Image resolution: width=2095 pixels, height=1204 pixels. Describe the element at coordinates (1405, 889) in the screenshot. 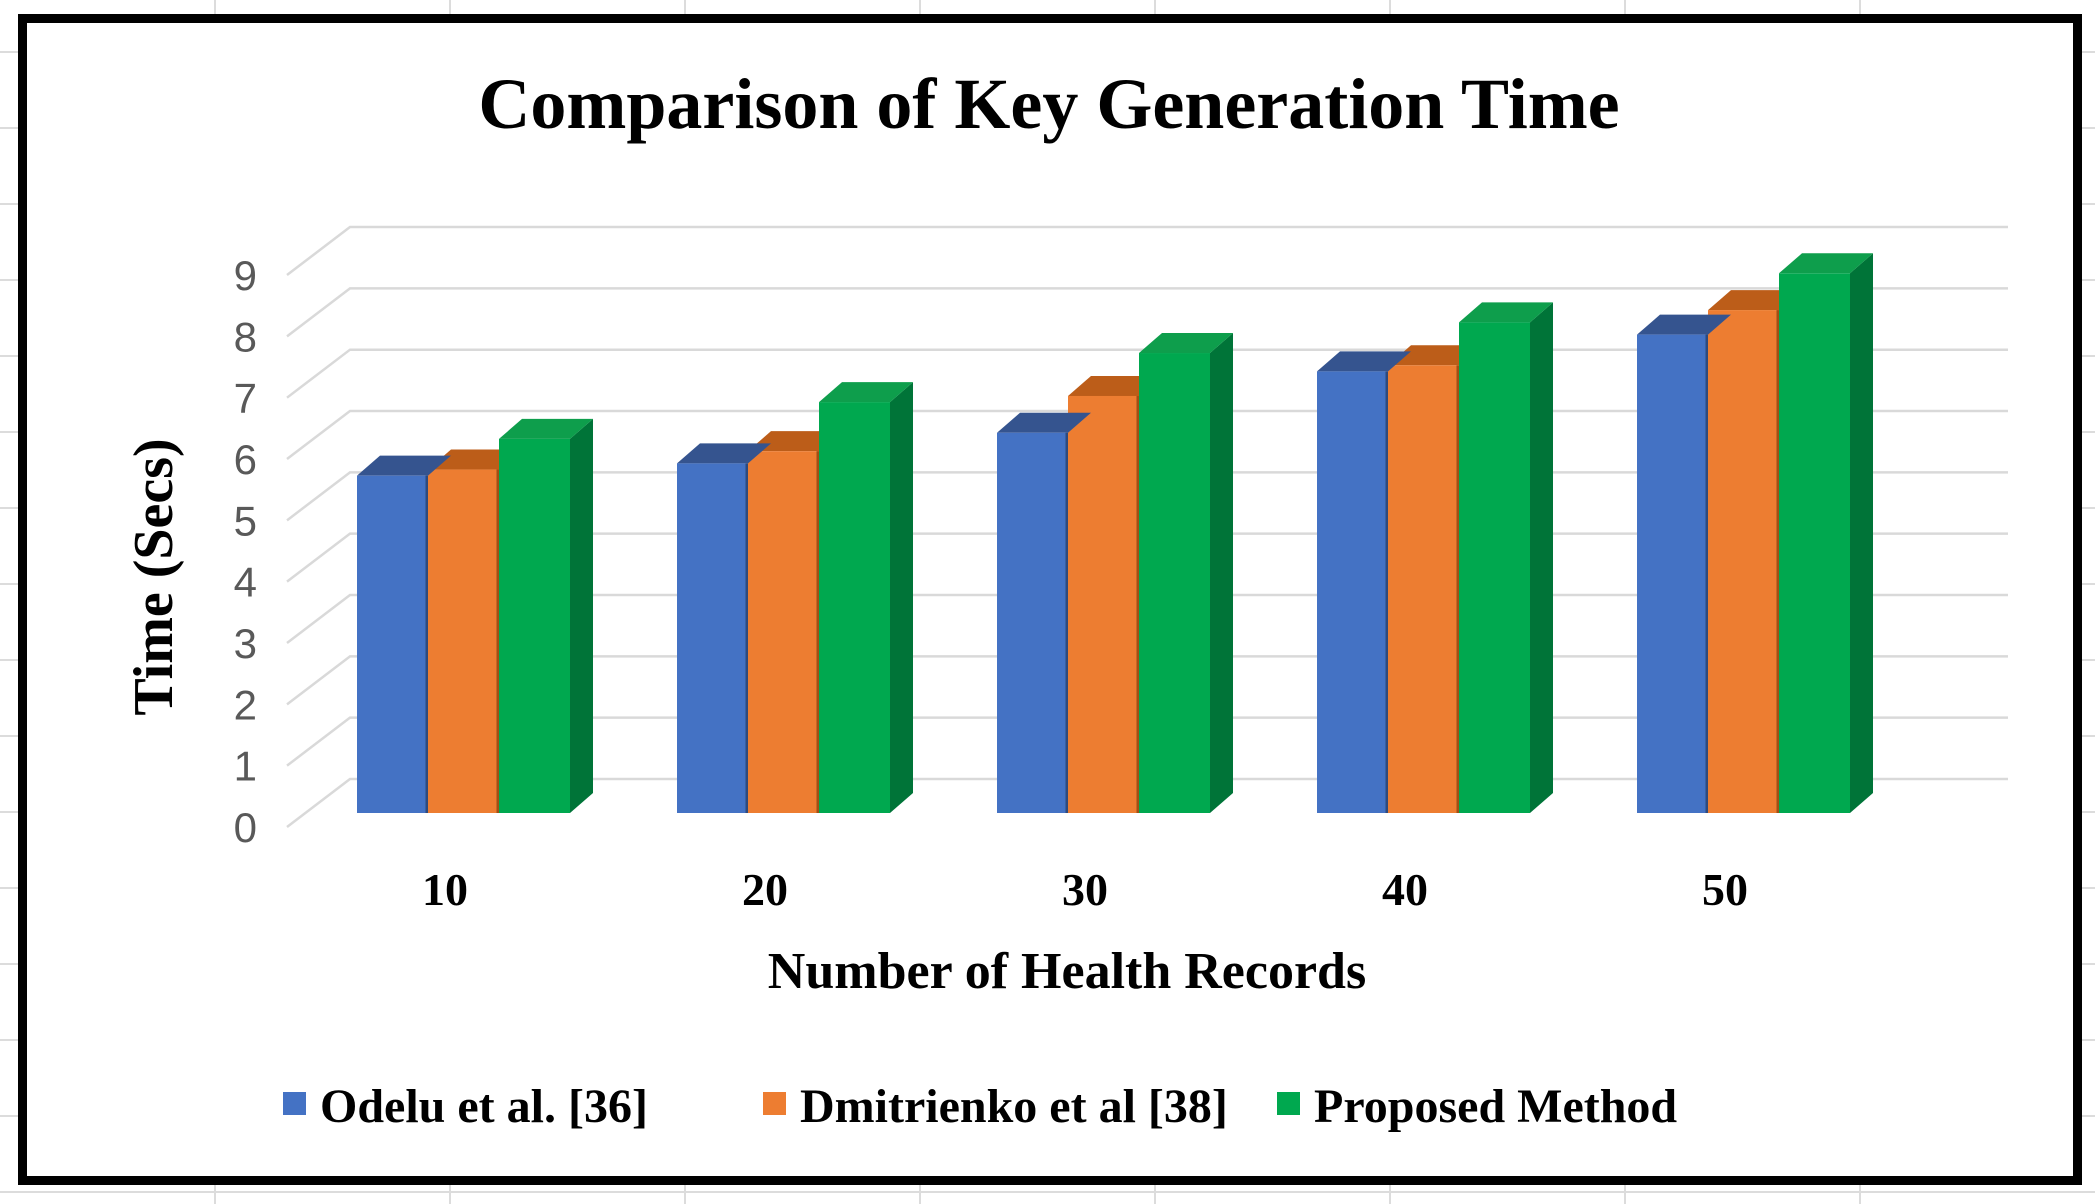

I see `category-label-40: 40` at that location.